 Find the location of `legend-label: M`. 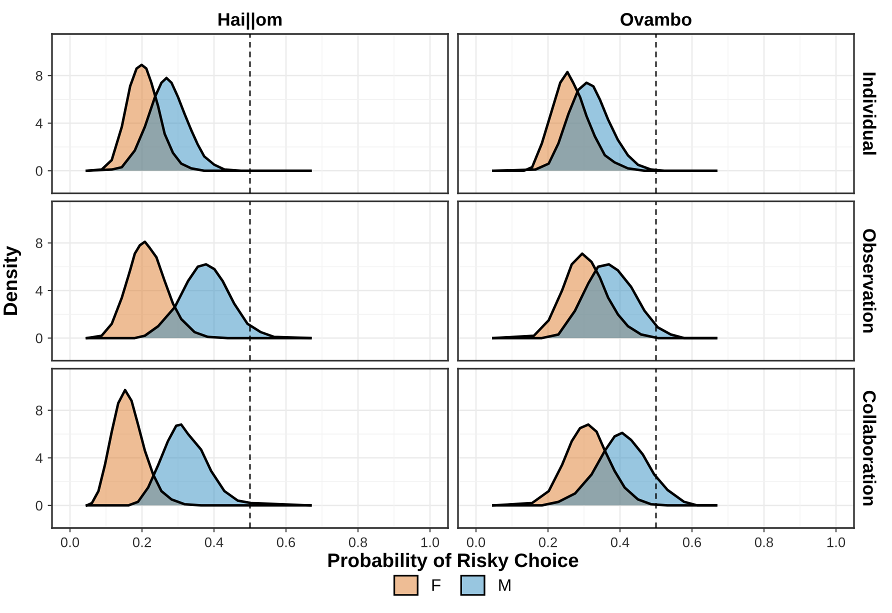

legend-label: M is located at coordinates (504, 585).